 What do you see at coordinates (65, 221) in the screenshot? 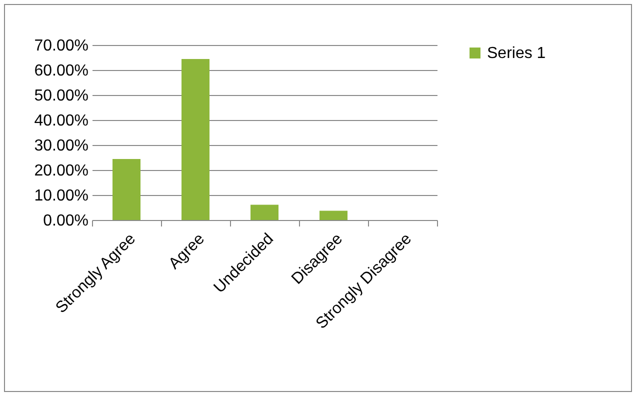
I see `y-tick-label: 0.00%` at bounding box center [65, 221].